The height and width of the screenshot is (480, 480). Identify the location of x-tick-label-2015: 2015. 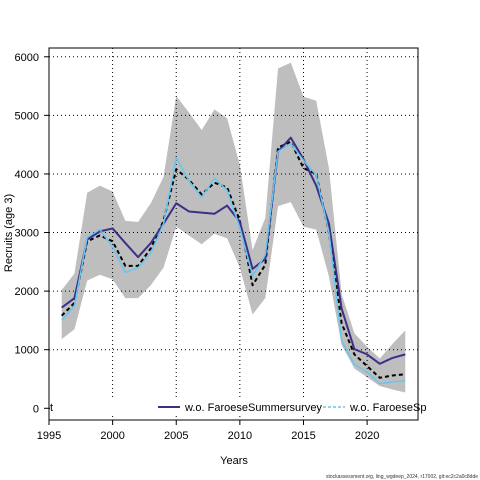
(303, 436).